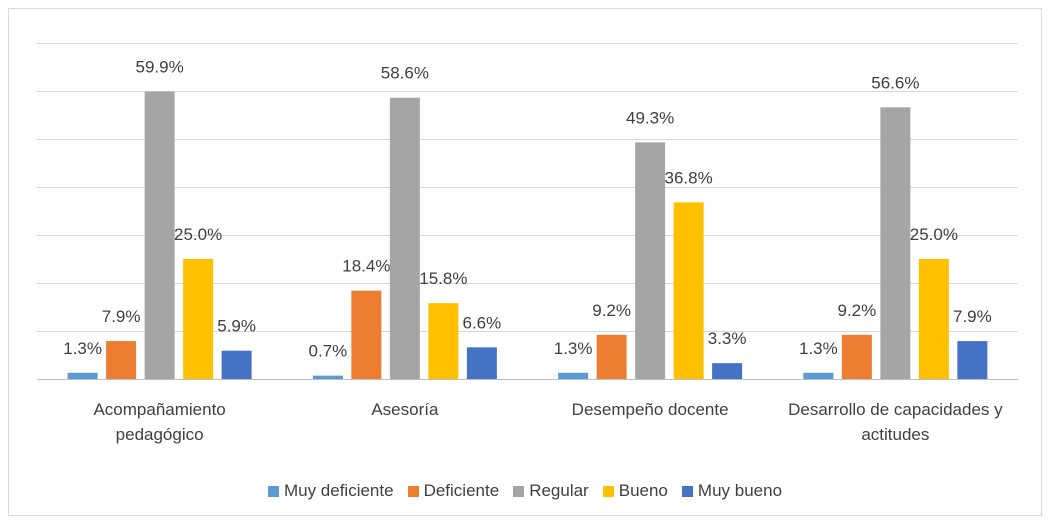 This screenshot has height=524, width=1050. I want to click on data-label: 59.9%, so click(160, 66).